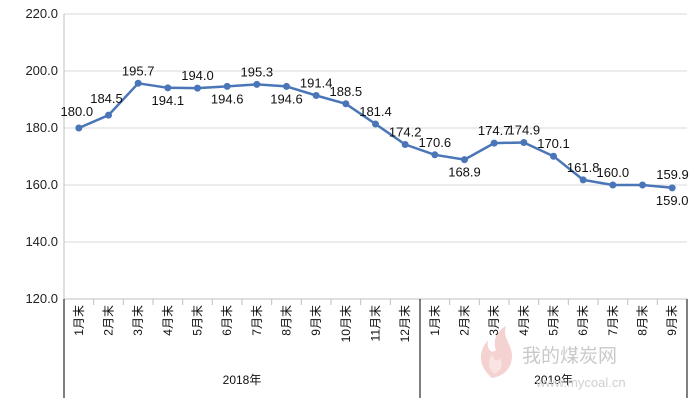  Describe the element at coordinates (580, 382) in the screenshot. I see `watermark-url: www.mycoal.cn` at that location.